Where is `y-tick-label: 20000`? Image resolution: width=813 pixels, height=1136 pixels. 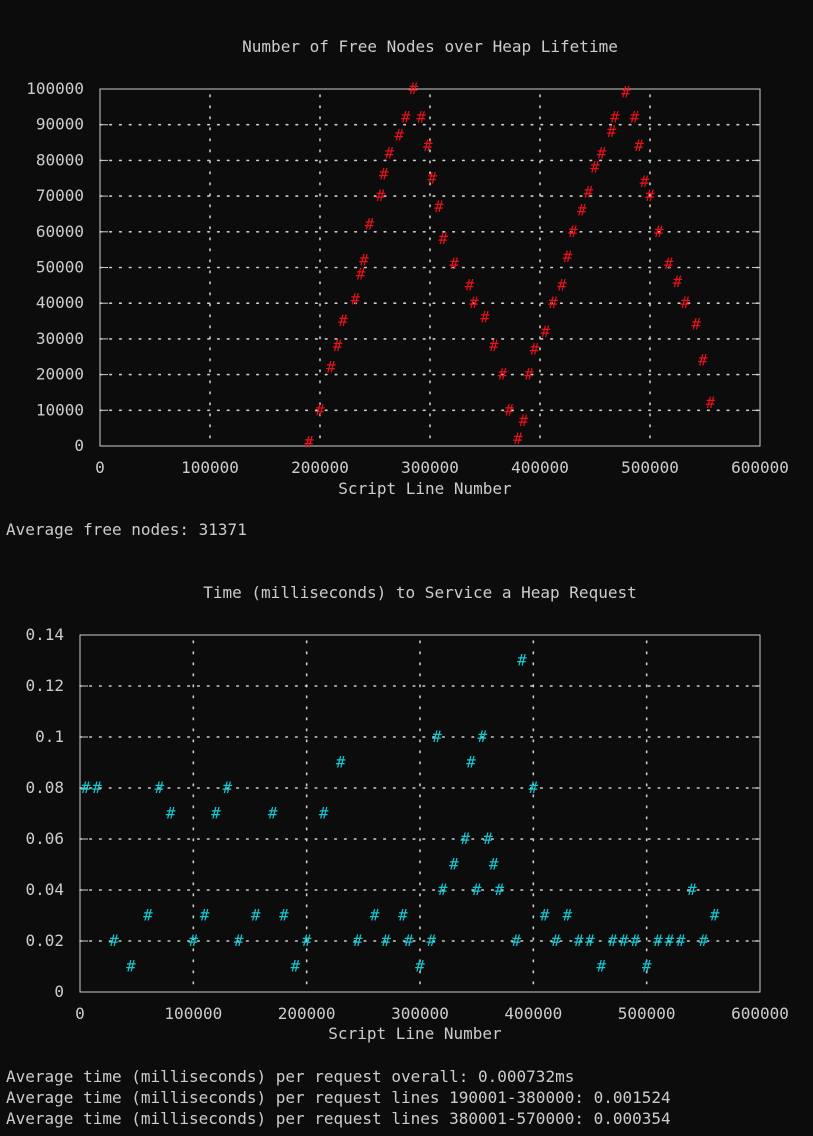
y-tick-label: 20000 is located at coordinates (60, 374).